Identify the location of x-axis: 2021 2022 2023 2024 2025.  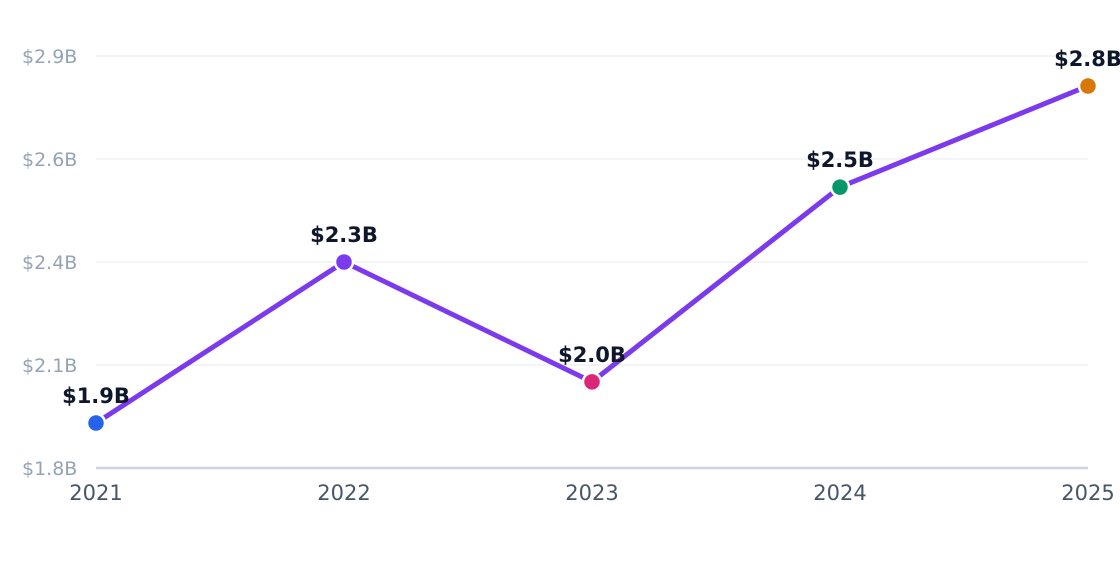
(592, 485).